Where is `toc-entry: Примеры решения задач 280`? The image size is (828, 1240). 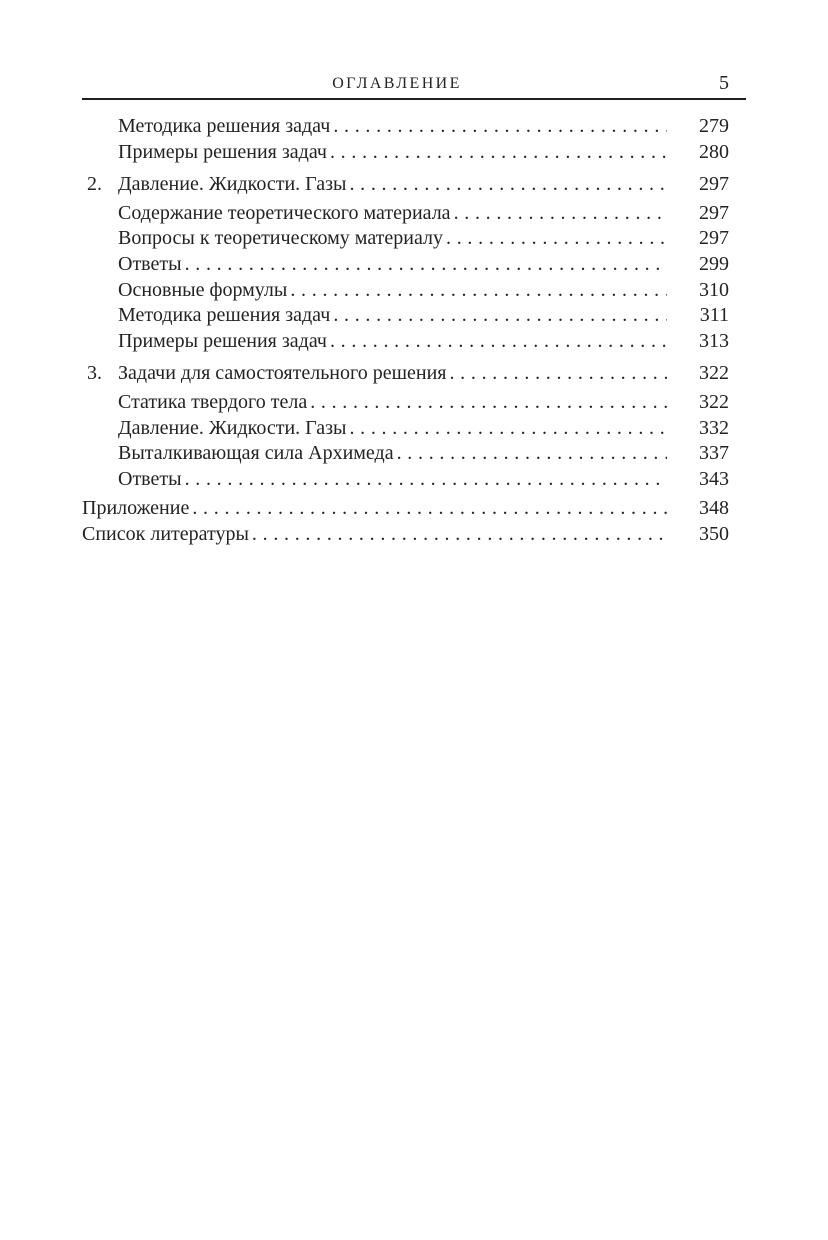
toc-entry: Примеры решения задач 280 is located at coordinates (414, 153).